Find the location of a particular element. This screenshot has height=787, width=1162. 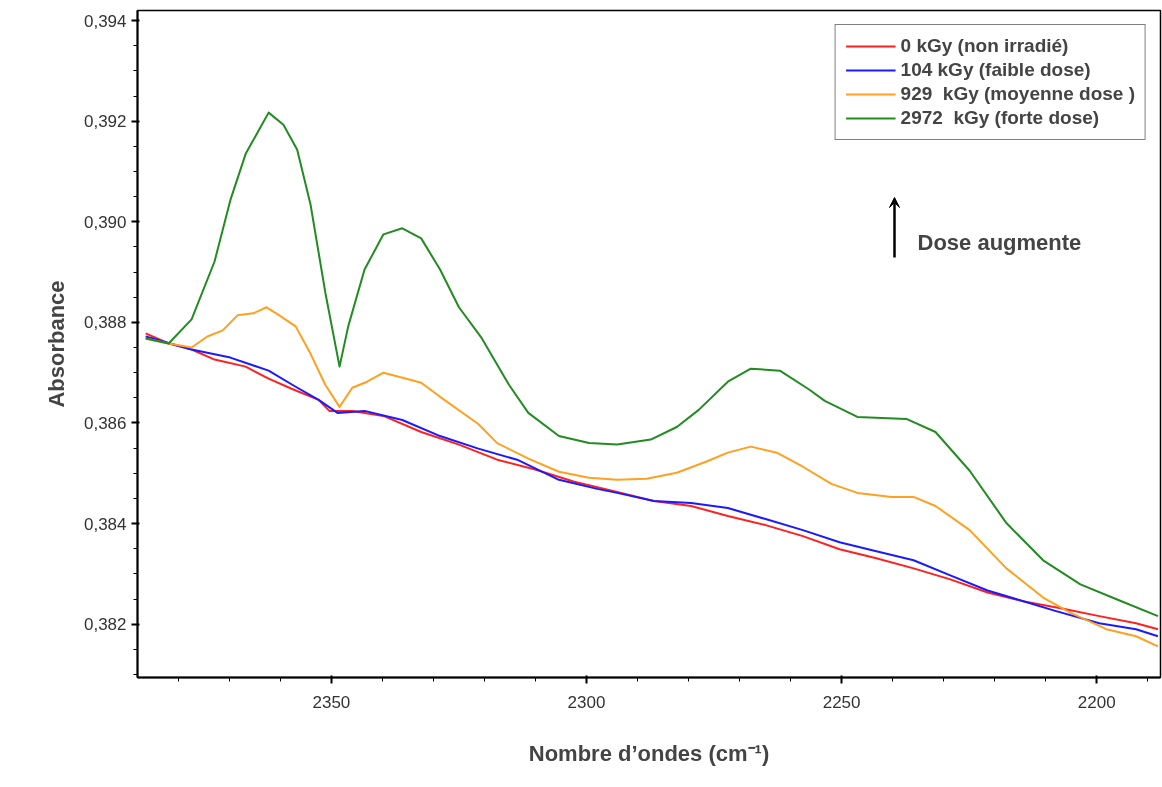

x-tick-label: 2250 is located at coordinates (841, 702).